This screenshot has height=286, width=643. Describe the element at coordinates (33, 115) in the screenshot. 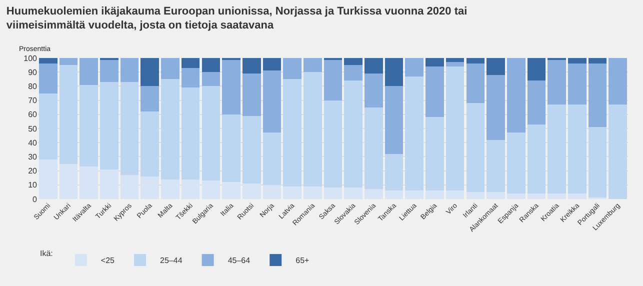

I see `y-tick-label: 60` at that location.